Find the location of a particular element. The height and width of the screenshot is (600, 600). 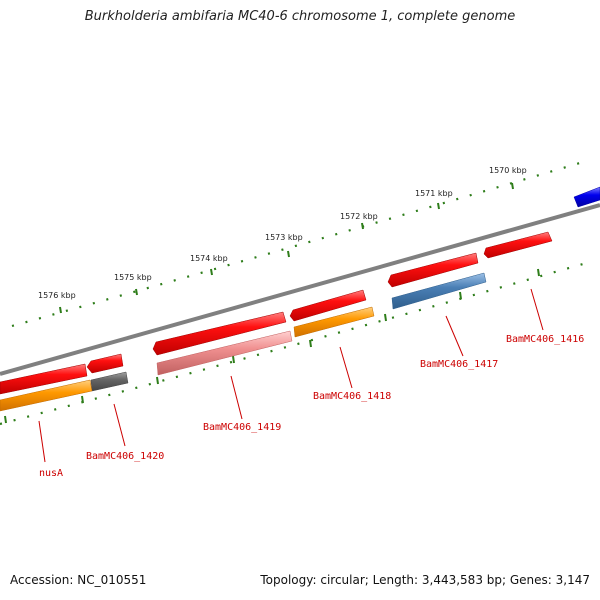

scale-label: 1571 kbp is located at coordinates (434, 193).